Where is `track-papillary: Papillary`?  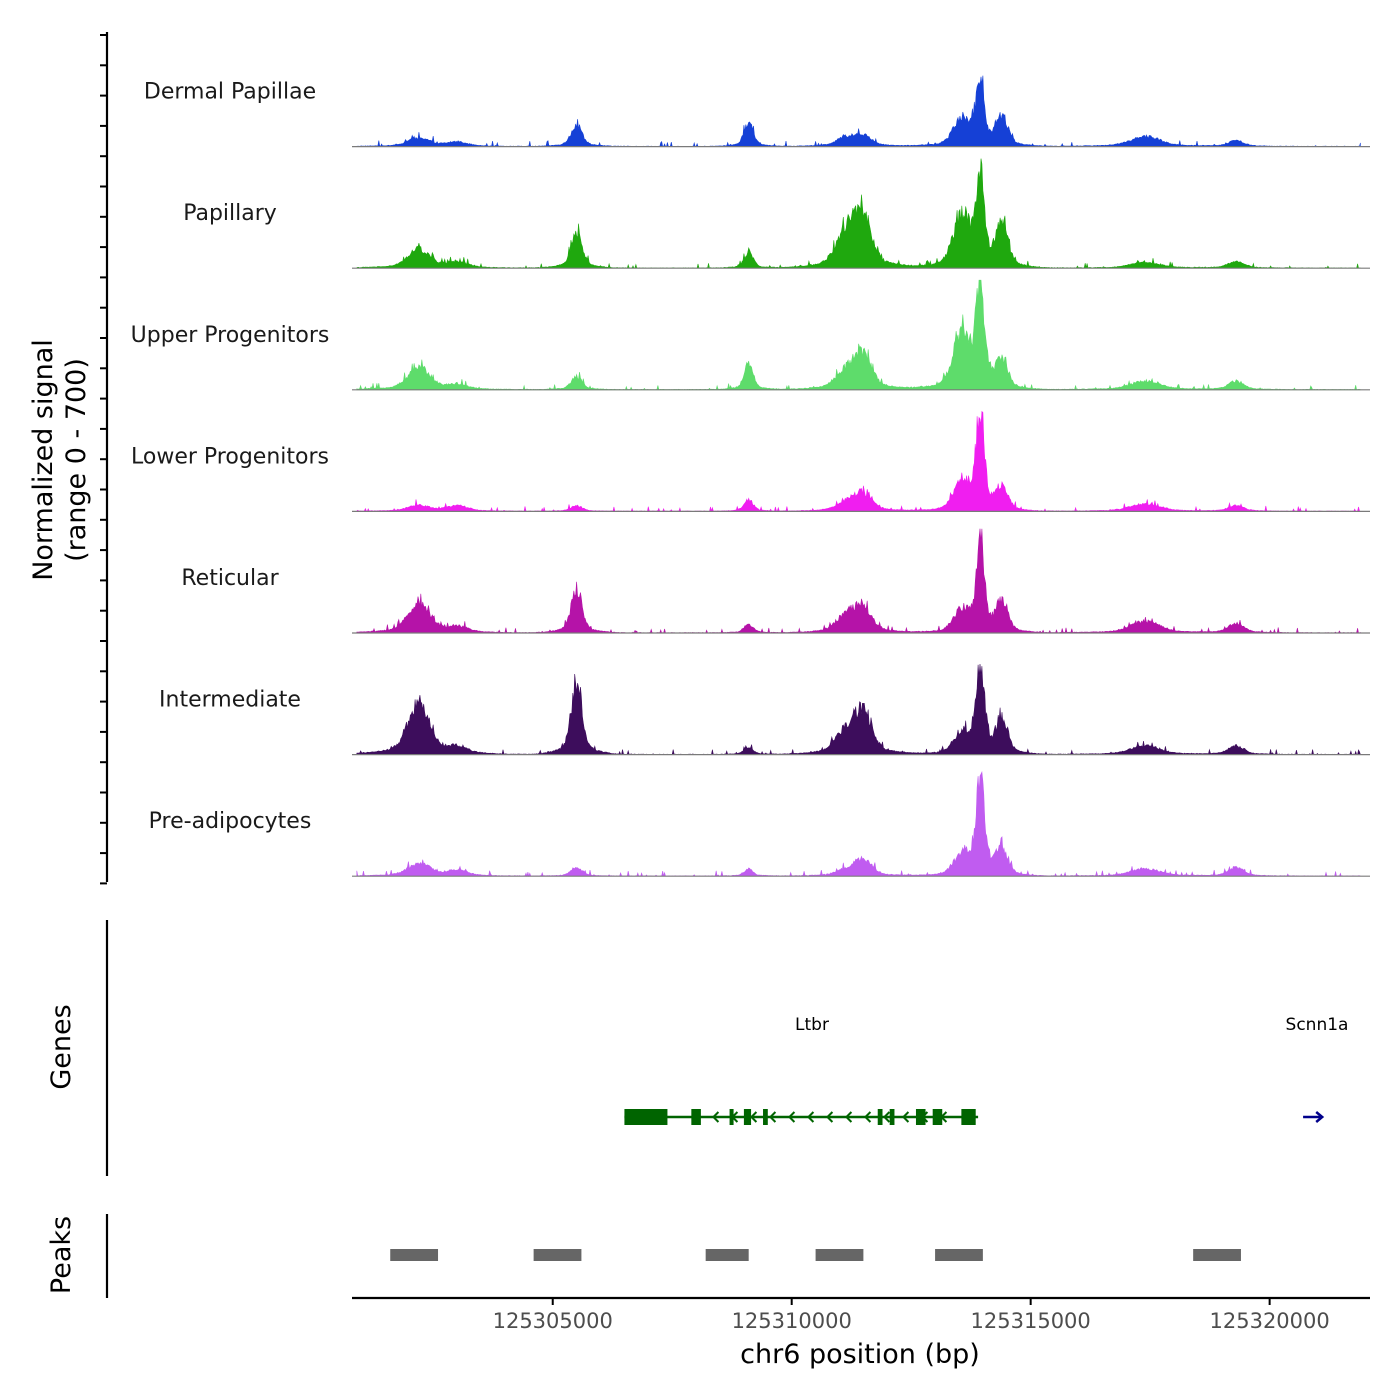 track-papillary: Papillary is located at coordinates (776, 213).